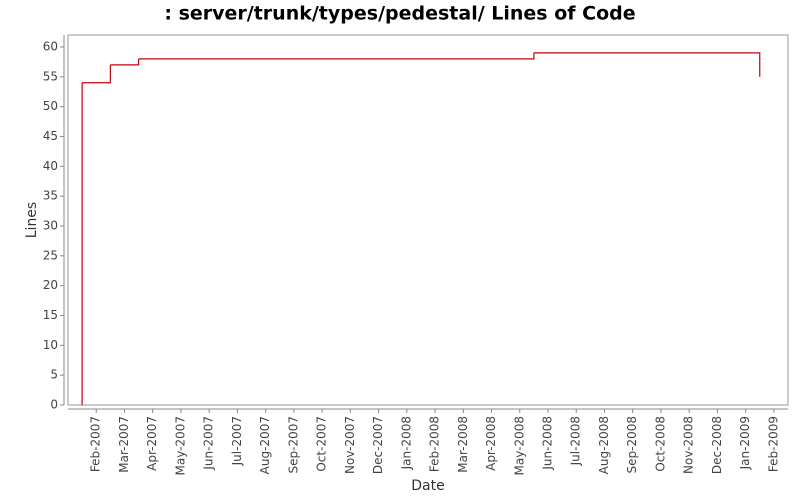  What do you see at coordinates (50, 76) in the screenshot?
I see `y-tick-label: 55` at bounding box center [50, 76].